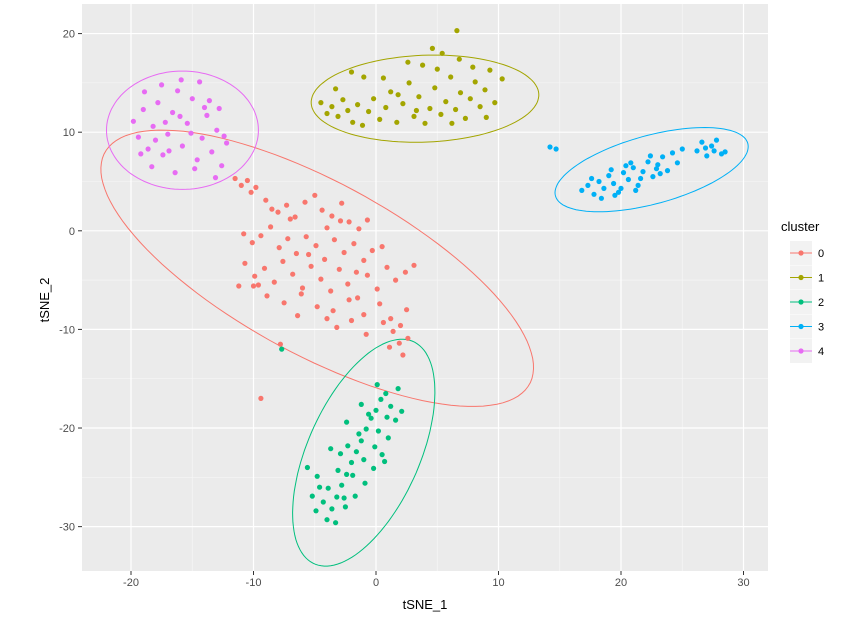 This screenshot has height=625, width=868. Describe the element at coordinates (72, 232) in the screenshot. I see `y-tick-label: 0` at that location.